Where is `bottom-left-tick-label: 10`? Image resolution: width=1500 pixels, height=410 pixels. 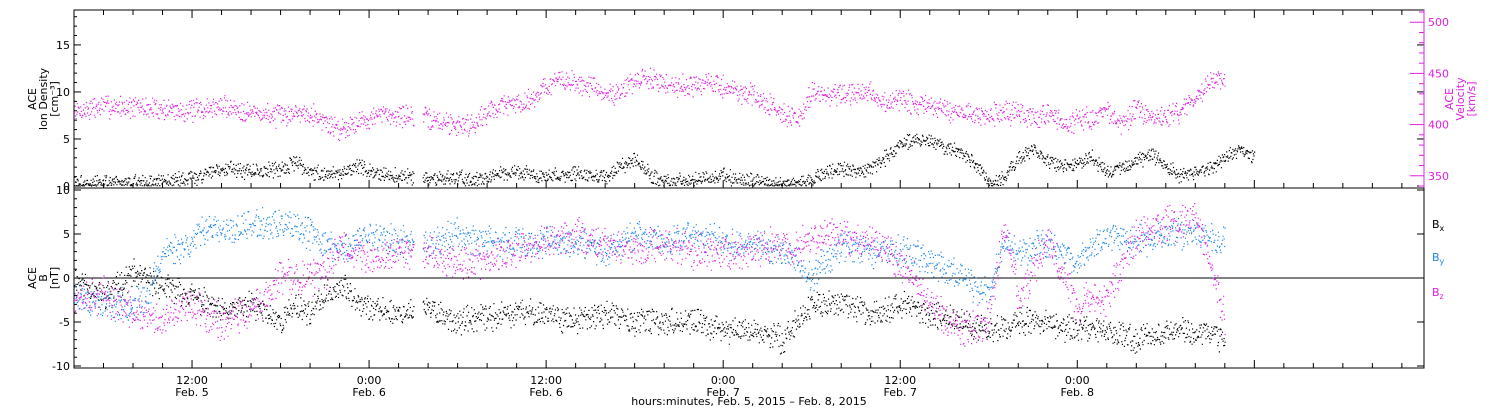 bottom-left-tick-label: 10 is located at coordinates (63, 190).